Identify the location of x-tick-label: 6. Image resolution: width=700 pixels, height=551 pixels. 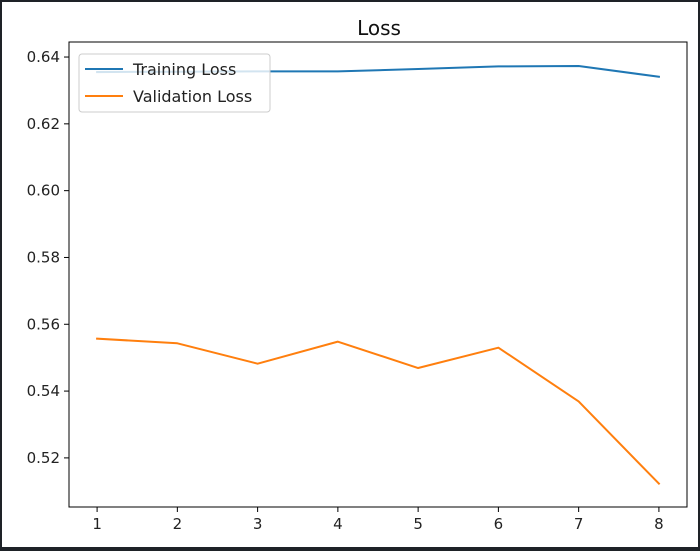
(499, 524).